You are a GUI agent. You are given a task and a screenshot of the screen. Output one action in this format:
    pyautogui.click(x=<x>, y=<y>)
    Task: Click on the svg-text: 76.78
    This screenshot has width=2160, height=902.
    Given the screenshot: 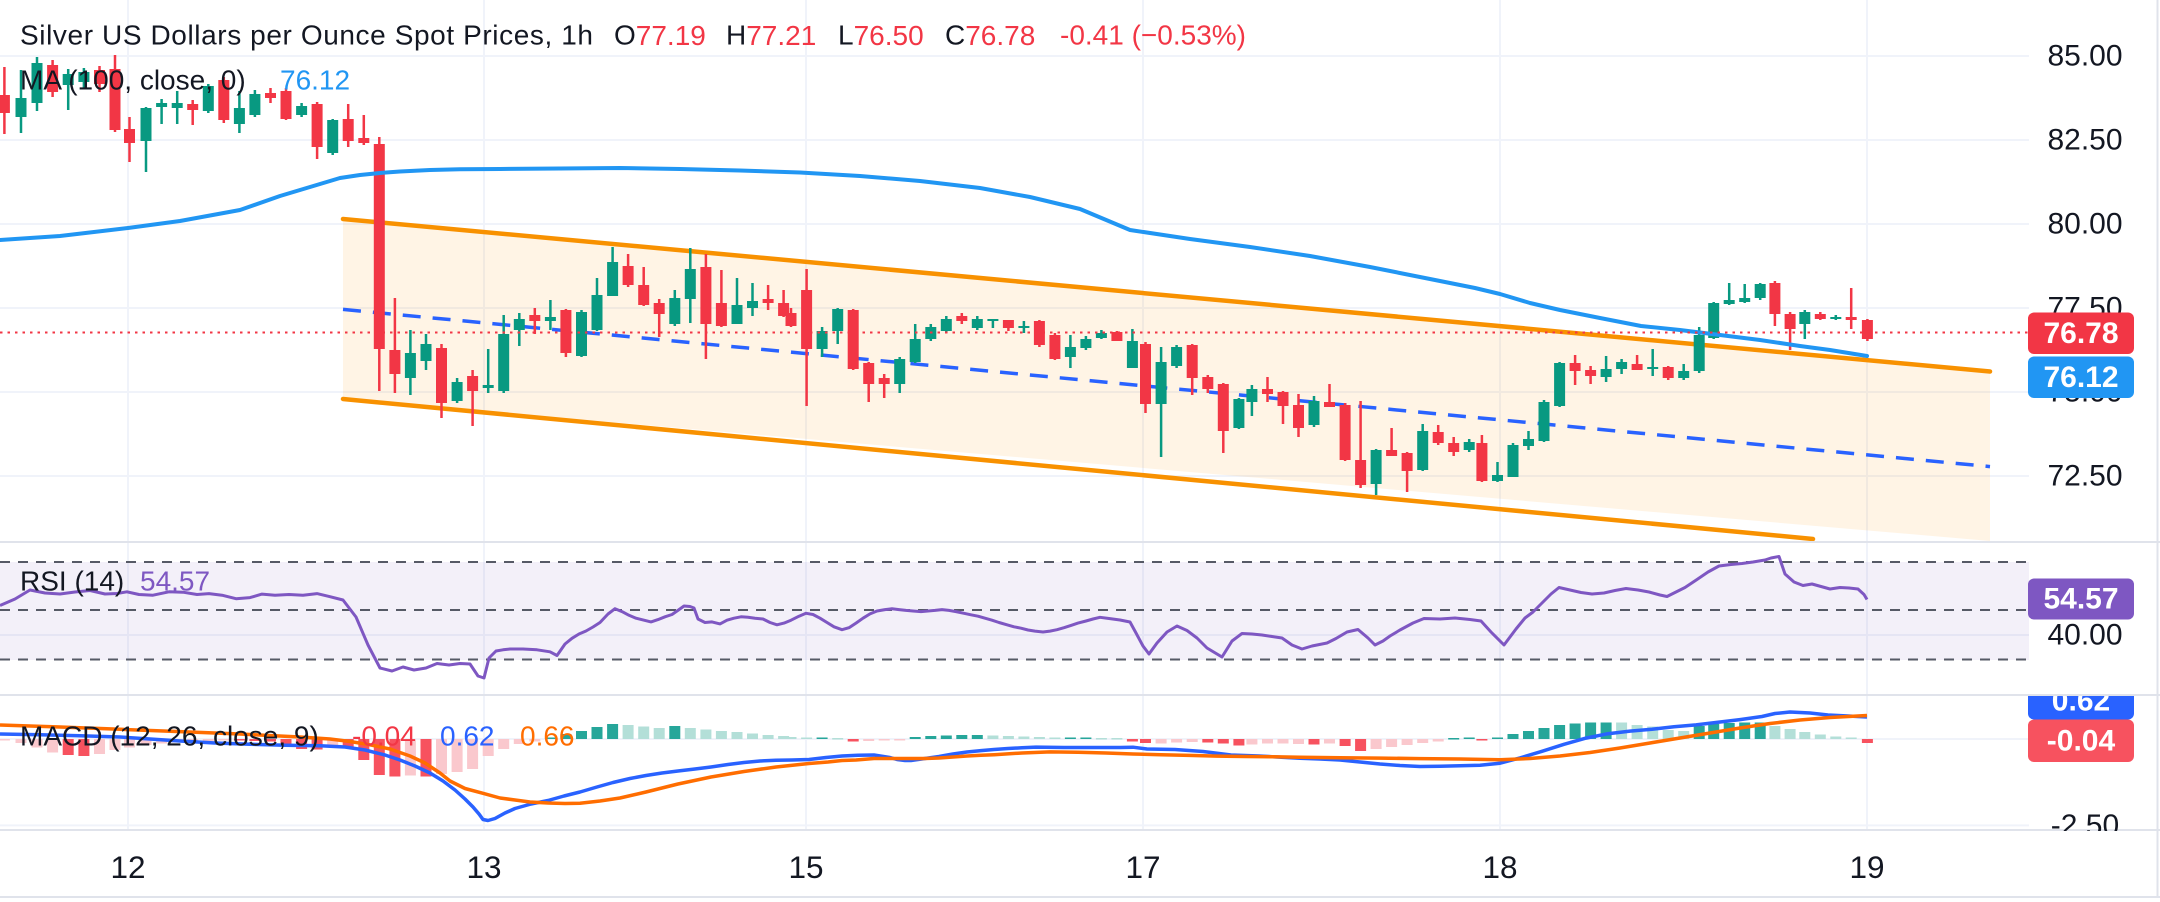 What is the action you would take?
    pyautogui.click(x=2080, y=333)
    